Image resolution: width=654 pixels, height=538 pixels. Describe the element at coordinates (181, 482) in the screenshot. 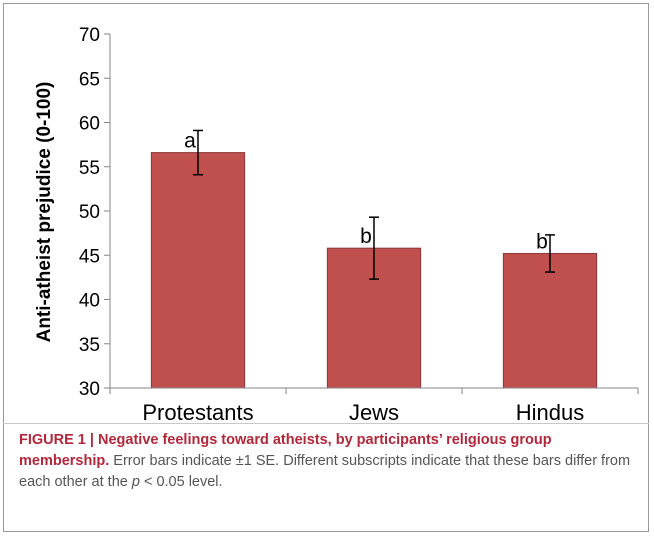

I see `caption-text-end: < 0.05 level.` at that location.